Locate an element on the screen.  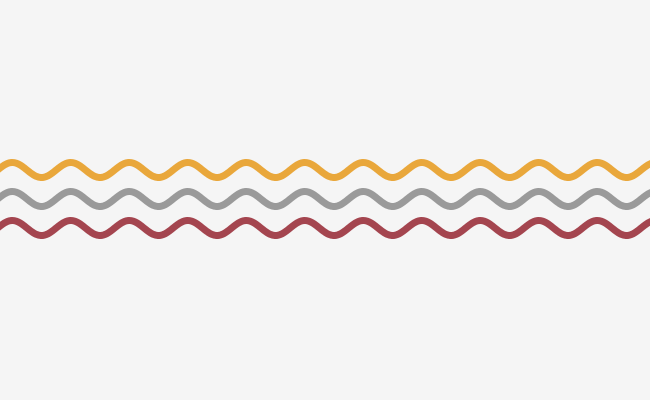
wave-line-gray is located at coordinates (325, 199).